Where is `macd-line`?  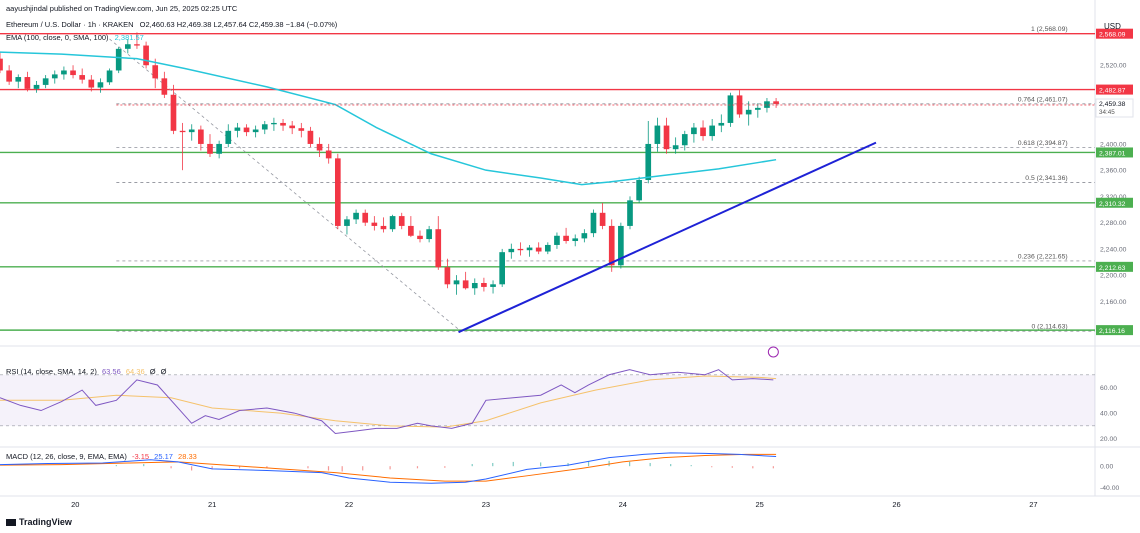 macd-line is located at coordinates (388, 468).